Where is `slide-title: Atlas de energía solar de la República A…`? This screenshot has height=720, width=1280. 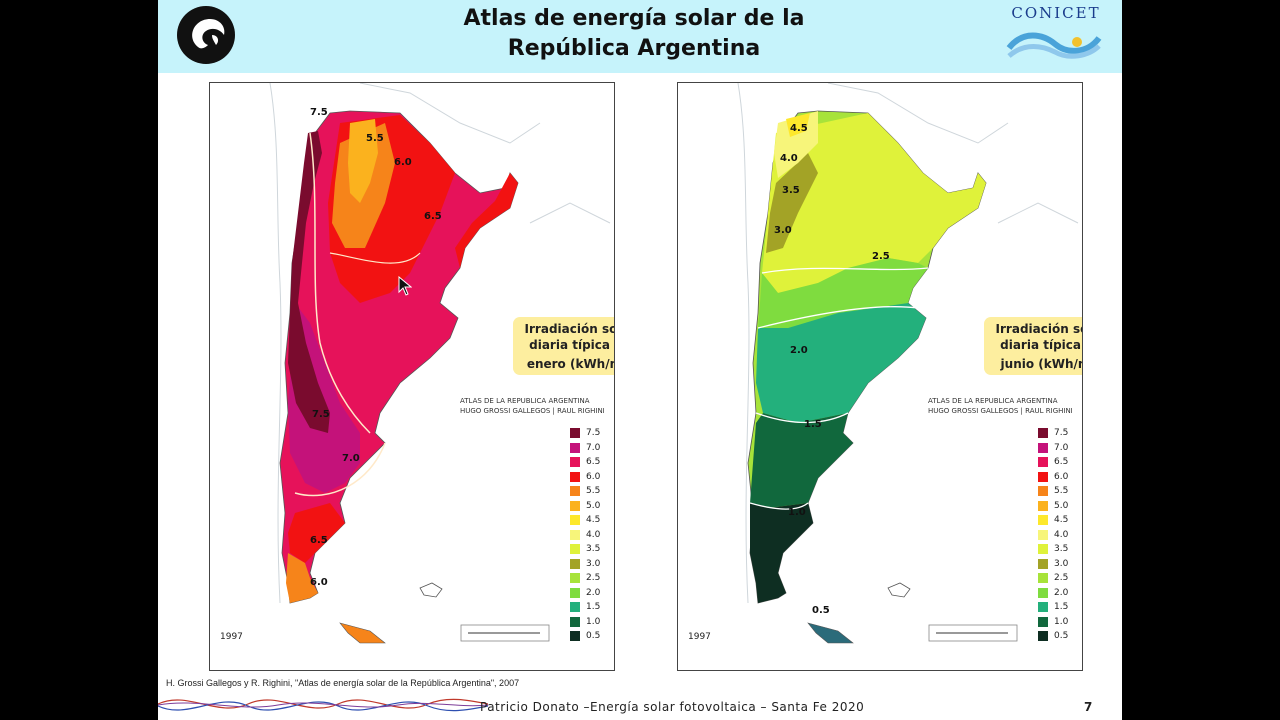 slide-title: Atlas de energía solar de la República A… is located at coordinates (634, 34).